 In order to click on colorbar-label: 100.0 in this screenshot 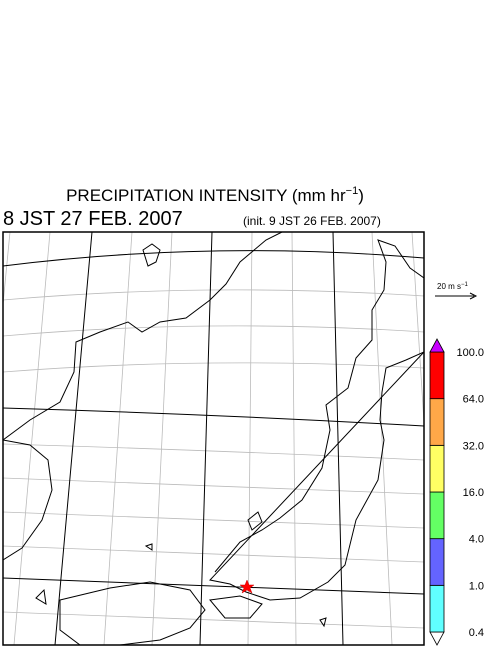, I will do `click(470, 353)`.